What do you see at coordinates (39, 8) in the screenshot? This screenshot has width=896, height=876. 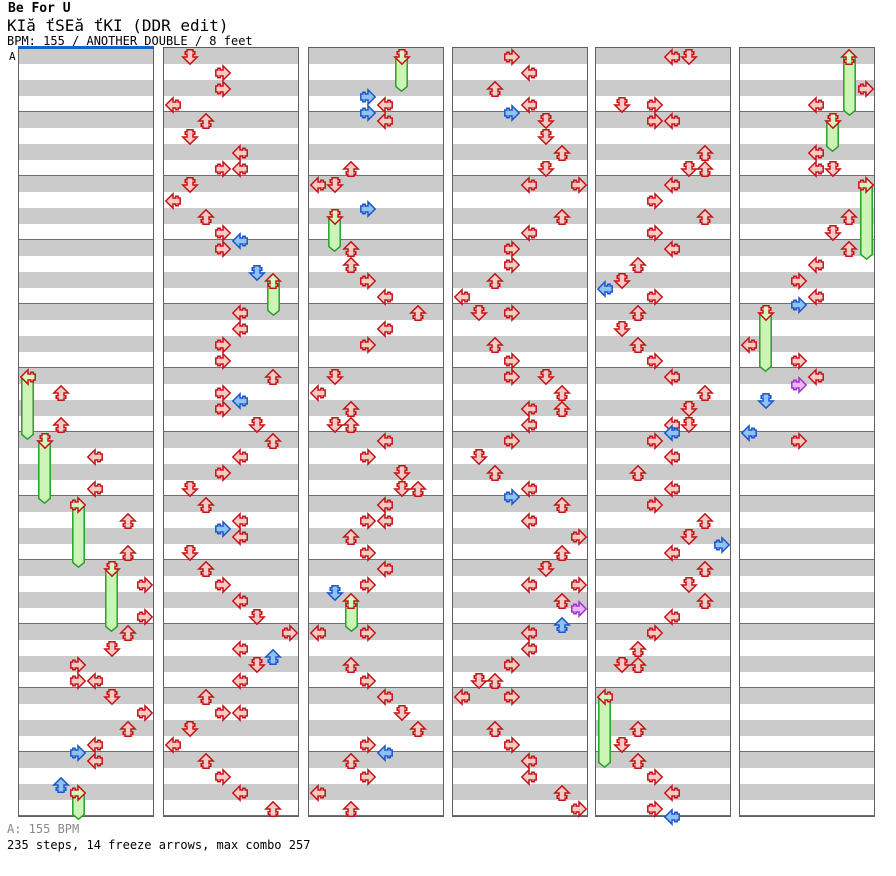 I see `song-title: Be For U` at bounding box center [39, 8].